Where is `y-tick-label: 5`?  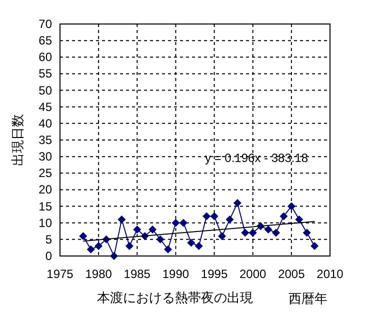
y-tick-label: 5 is located at coordinates (48, 239).